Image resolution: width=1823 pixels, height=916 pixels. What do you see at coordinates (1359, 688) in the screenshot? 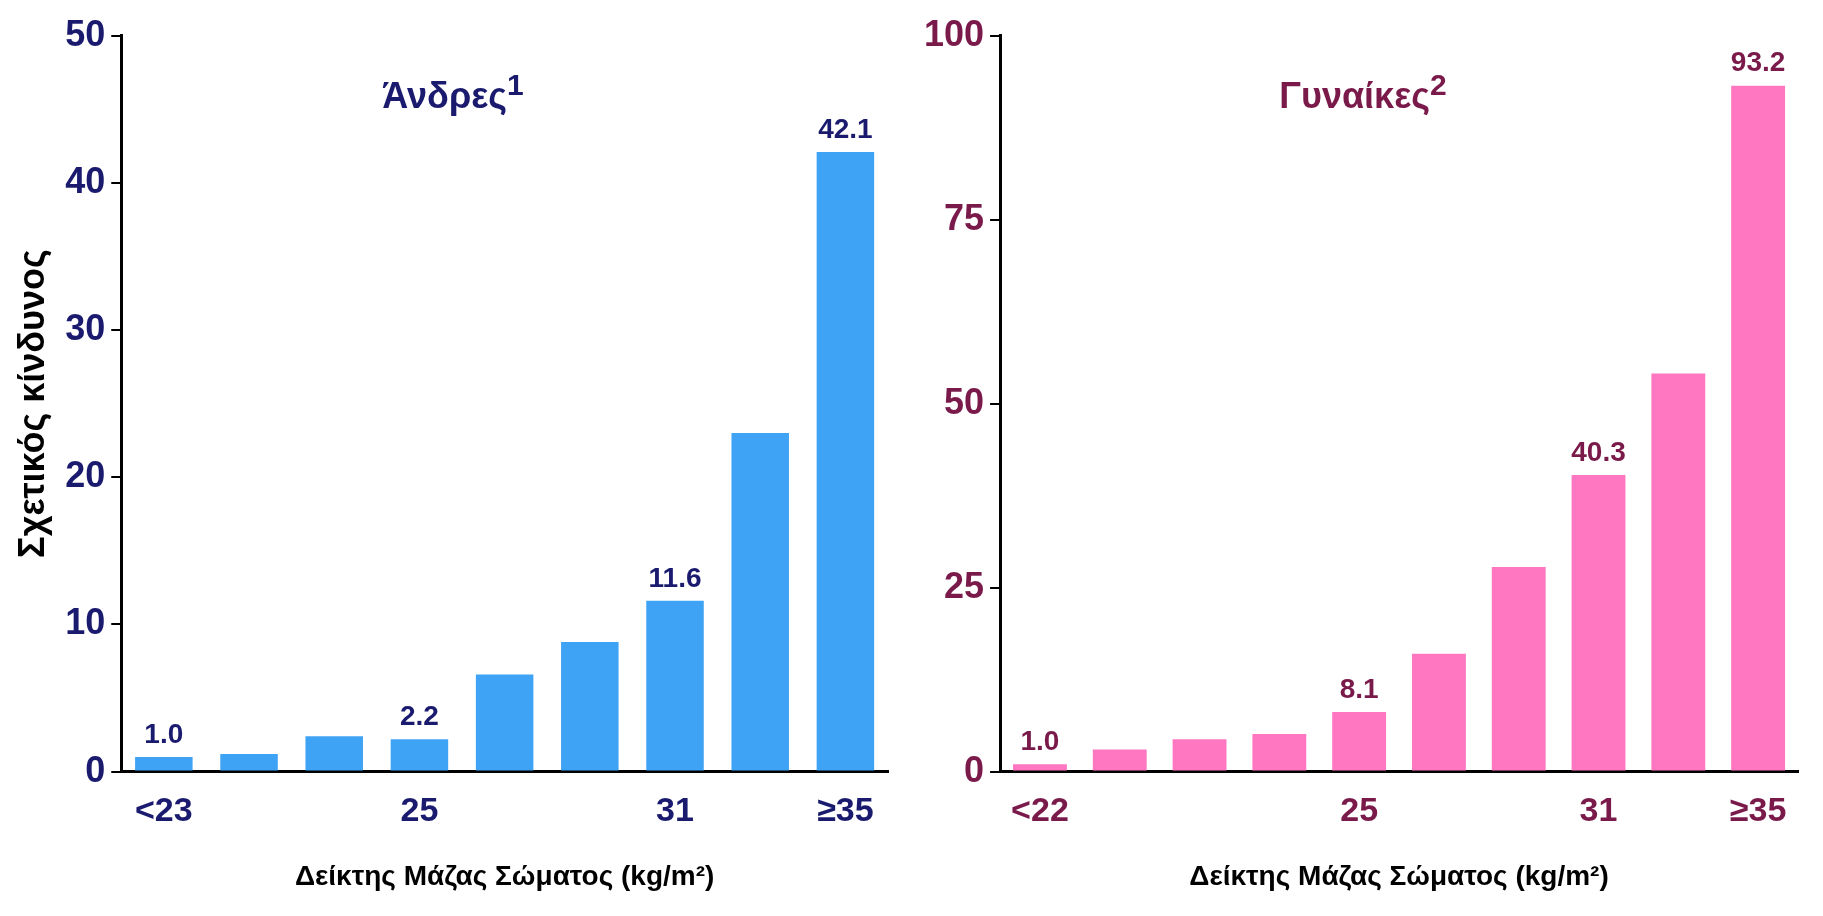
I see `data-label: 8.1` at bounding box center [1359, 688].